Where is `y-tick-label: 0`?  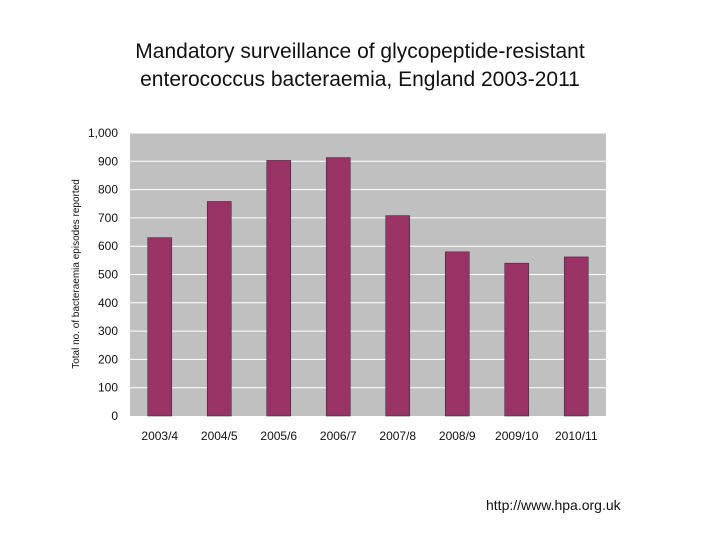
y-tick-label: 0 is located at coordinates (114, 416).